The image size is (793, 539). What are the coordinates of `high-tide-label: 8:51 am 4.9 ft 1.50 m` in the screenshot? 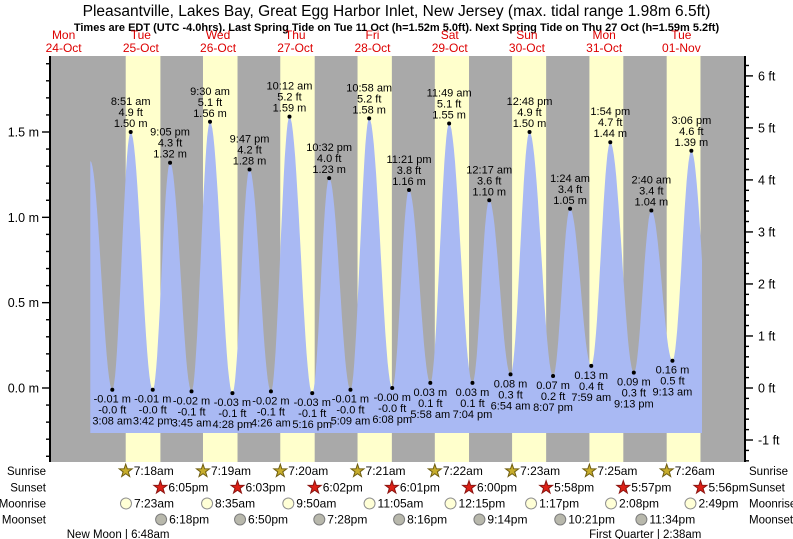 It's located at (131, 113).